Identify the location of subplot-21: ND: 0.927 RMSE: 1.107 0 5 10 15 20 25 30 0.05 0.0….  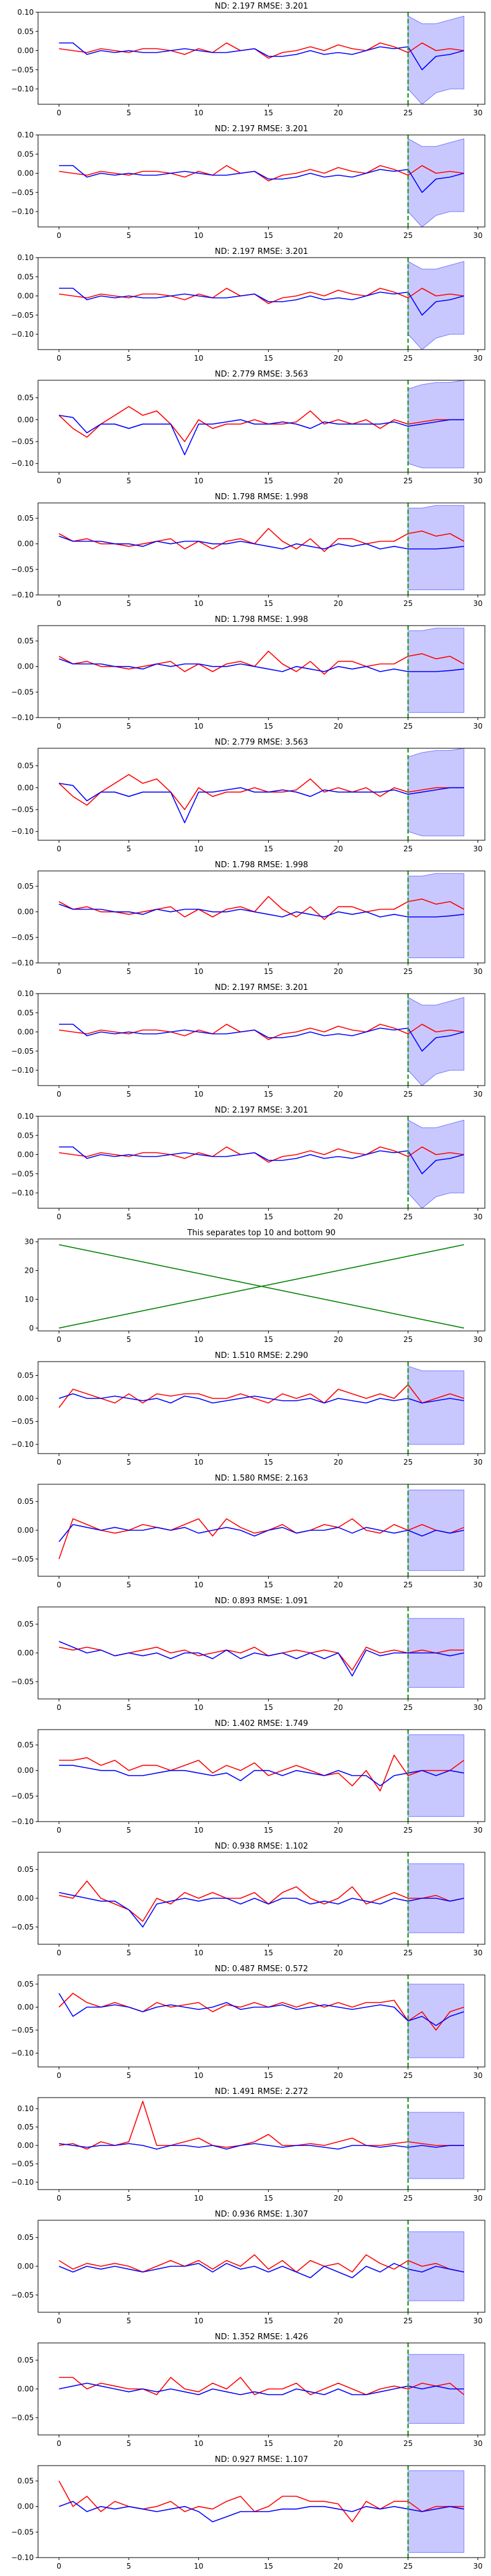
(248, 2512).